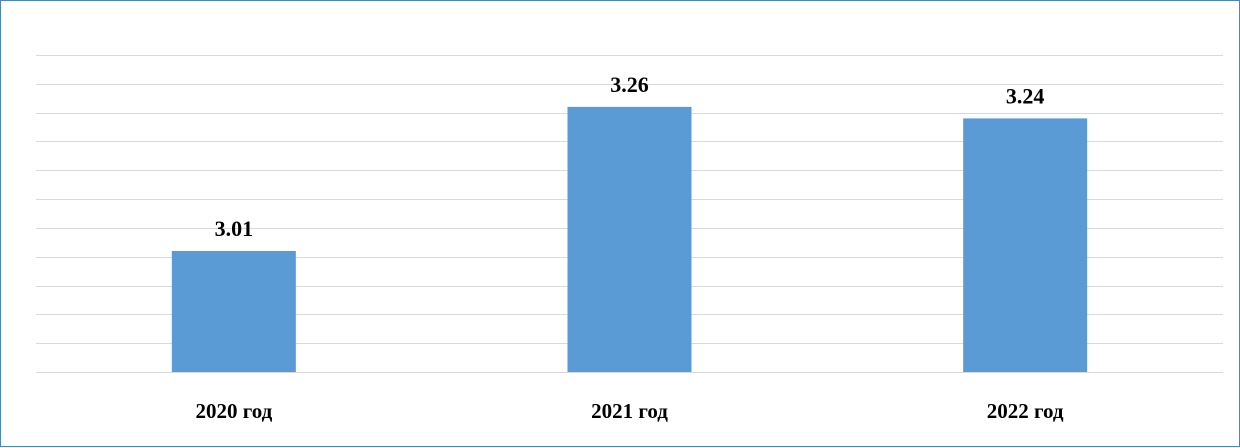 This screenshot has width=1240, height=448. Describe the element at coordinates (233, 411) in the screenshot. I see `x-tick-label: 2020 год` at that location.